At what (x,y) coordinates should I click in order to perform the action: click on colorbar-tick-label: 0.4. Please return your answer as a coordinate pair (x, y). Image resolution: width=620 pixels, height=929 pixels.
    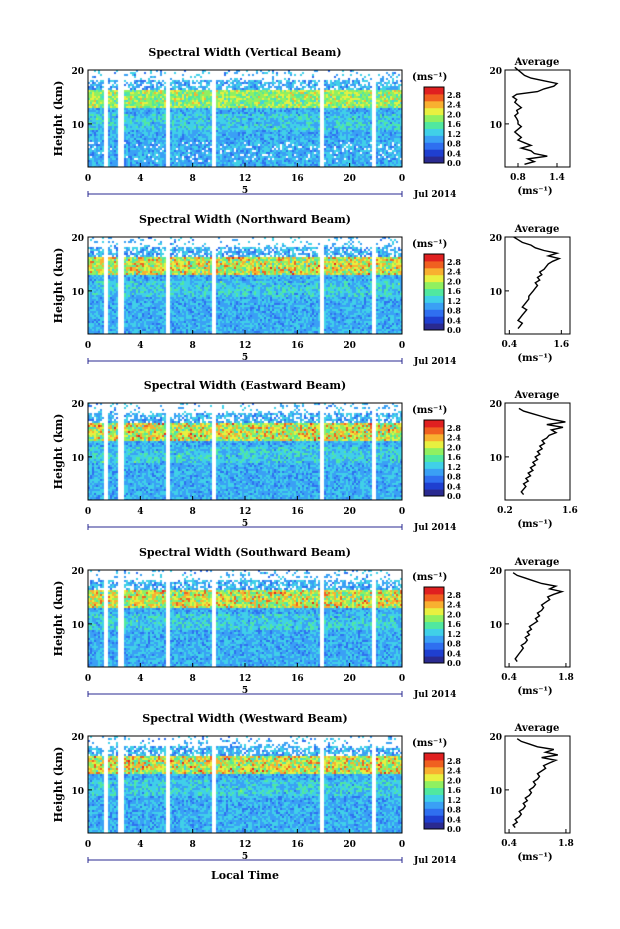
    Looking at the image, I should click on (454, 653).